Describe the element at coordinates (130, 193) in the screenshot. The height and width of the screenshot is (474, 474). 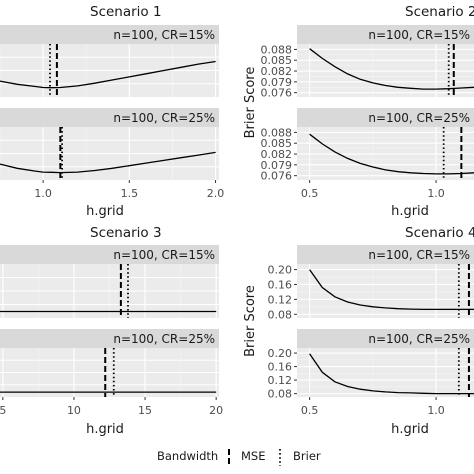
I see `x-tick-label: 1.5` at that location.